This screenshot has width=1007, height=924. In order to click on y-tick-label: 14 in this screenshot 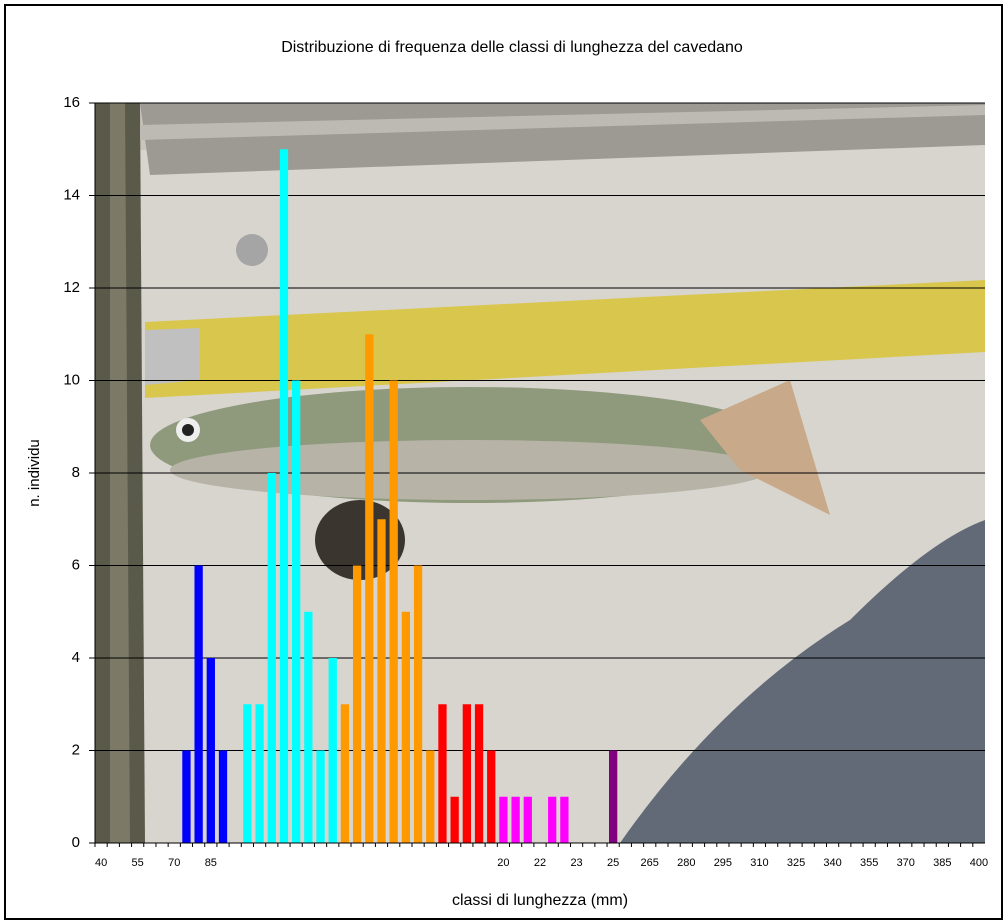, I will do `click(71, 194)`.